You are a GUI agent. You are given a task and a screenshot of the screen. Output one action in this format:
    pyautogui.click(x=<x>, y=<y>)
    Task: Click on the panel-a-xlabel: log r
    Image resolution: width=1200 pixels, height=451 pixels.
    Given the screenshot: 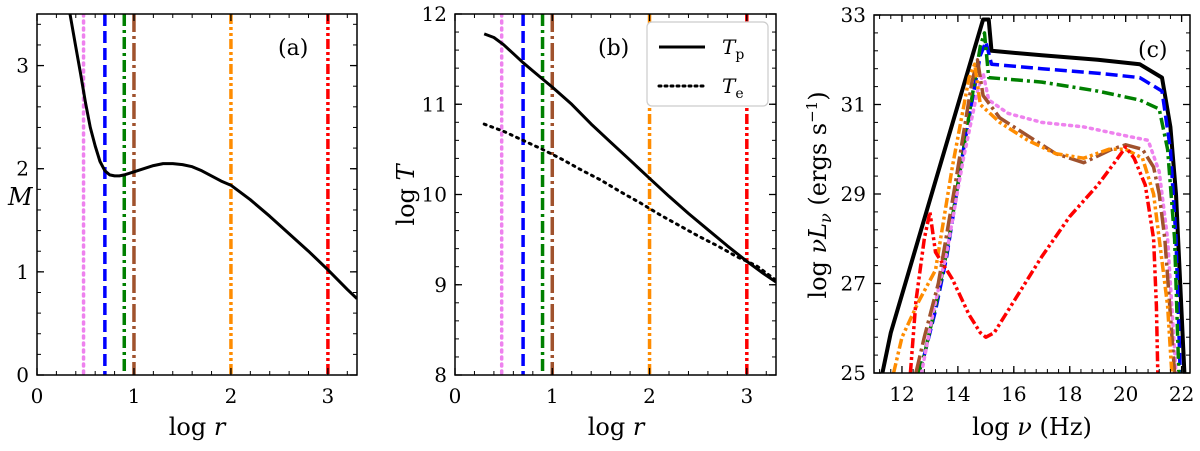 What is the action you would take?
    pyautogui.click(x=198, y=427)
    